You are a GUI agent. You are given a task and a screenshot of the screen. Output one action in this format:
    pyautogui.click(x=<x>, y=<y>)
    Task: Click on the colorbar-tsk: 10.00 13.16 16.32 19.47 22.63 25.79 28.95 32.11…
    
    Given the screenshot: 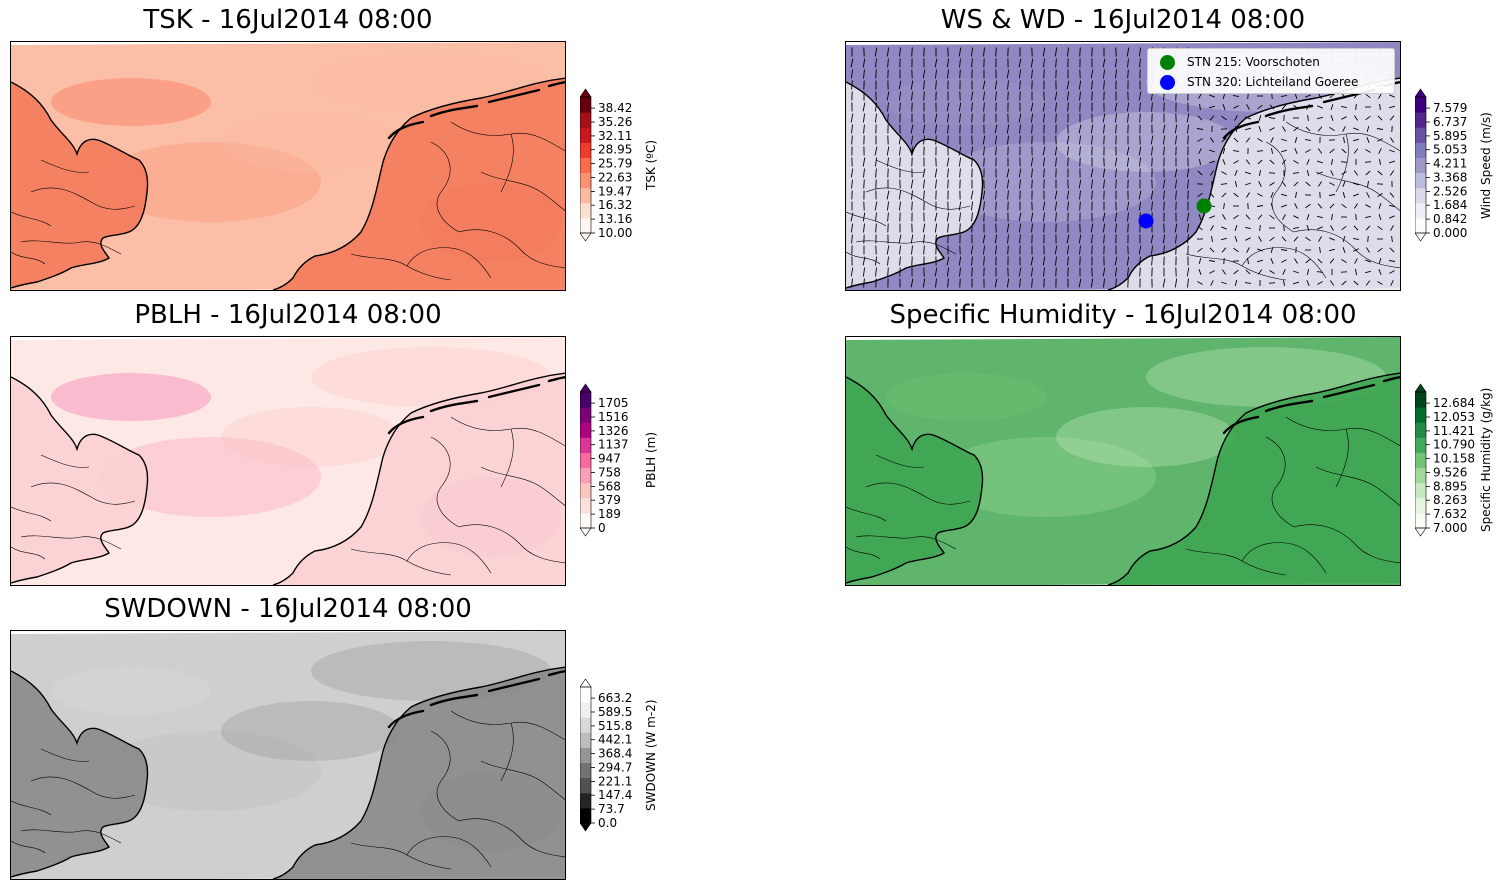 What is the action you would take?
    pyautogui.click(x=619, y=168)
    